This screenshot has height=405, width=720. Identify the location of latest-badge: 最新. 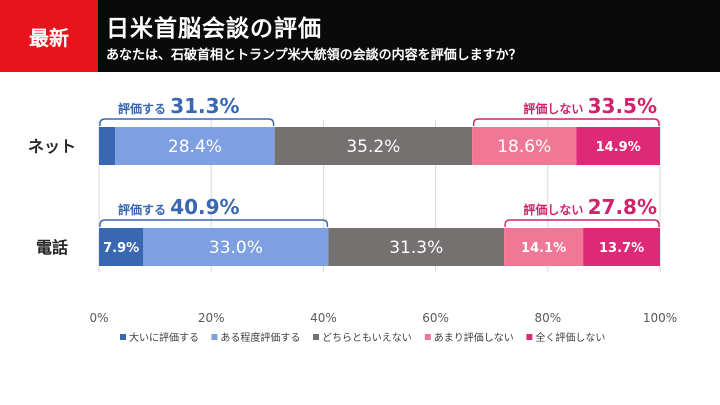
(49, 36).